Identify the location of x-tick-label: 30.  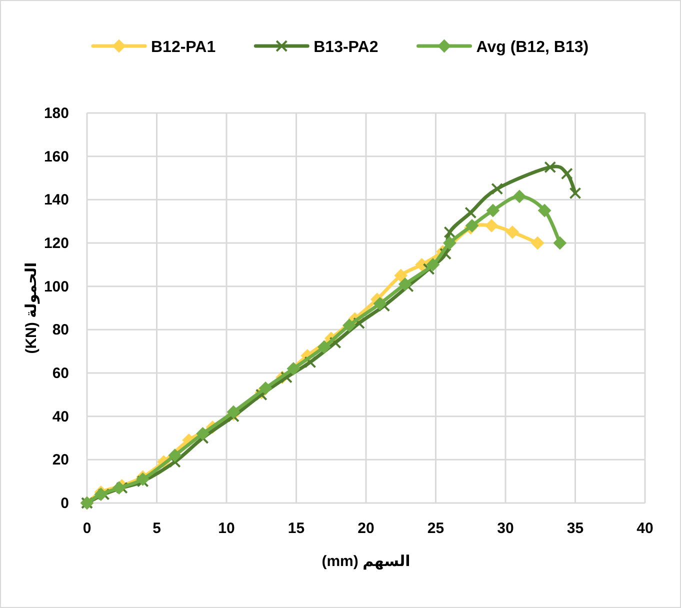
(505, 528).